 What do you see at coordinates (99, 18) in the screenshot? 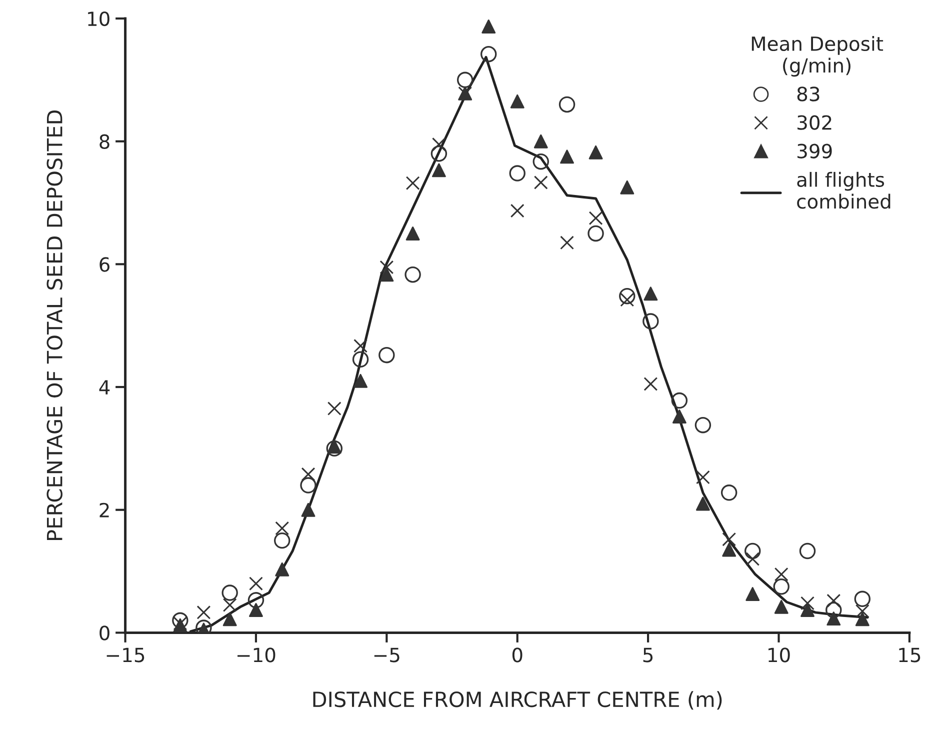
I see `y-tick-label: 10` at bounding box center [99, 18].